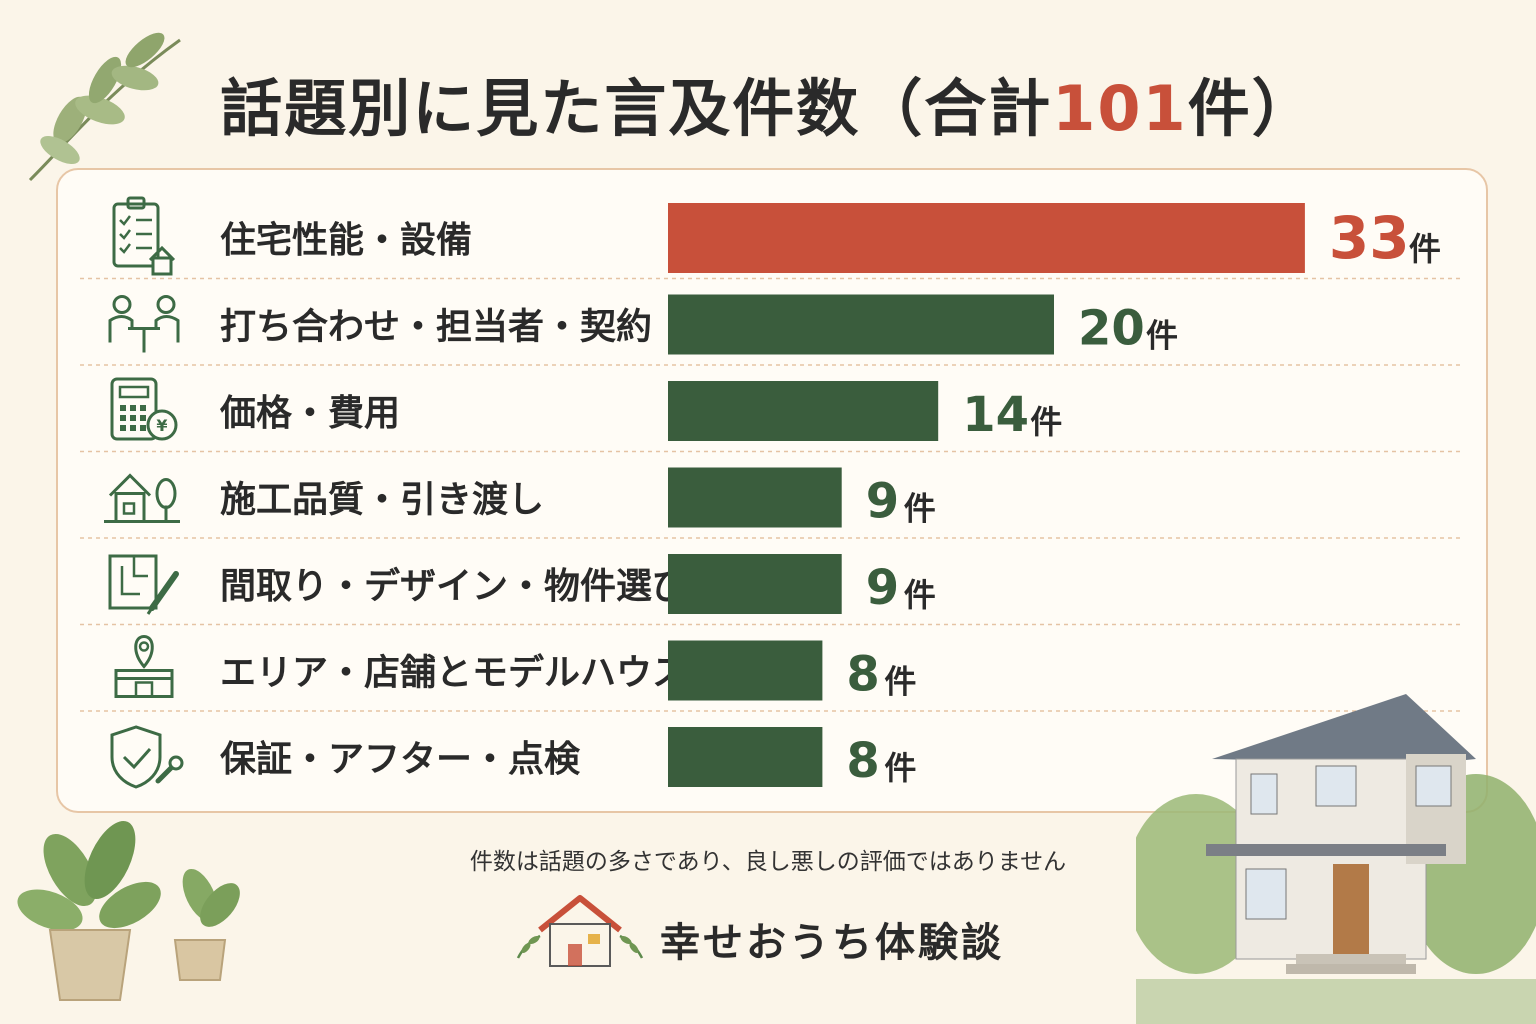  Describe the element at coordinates (1251, 108) in the screenshot. I see `title-suffix: 件）` at that location.